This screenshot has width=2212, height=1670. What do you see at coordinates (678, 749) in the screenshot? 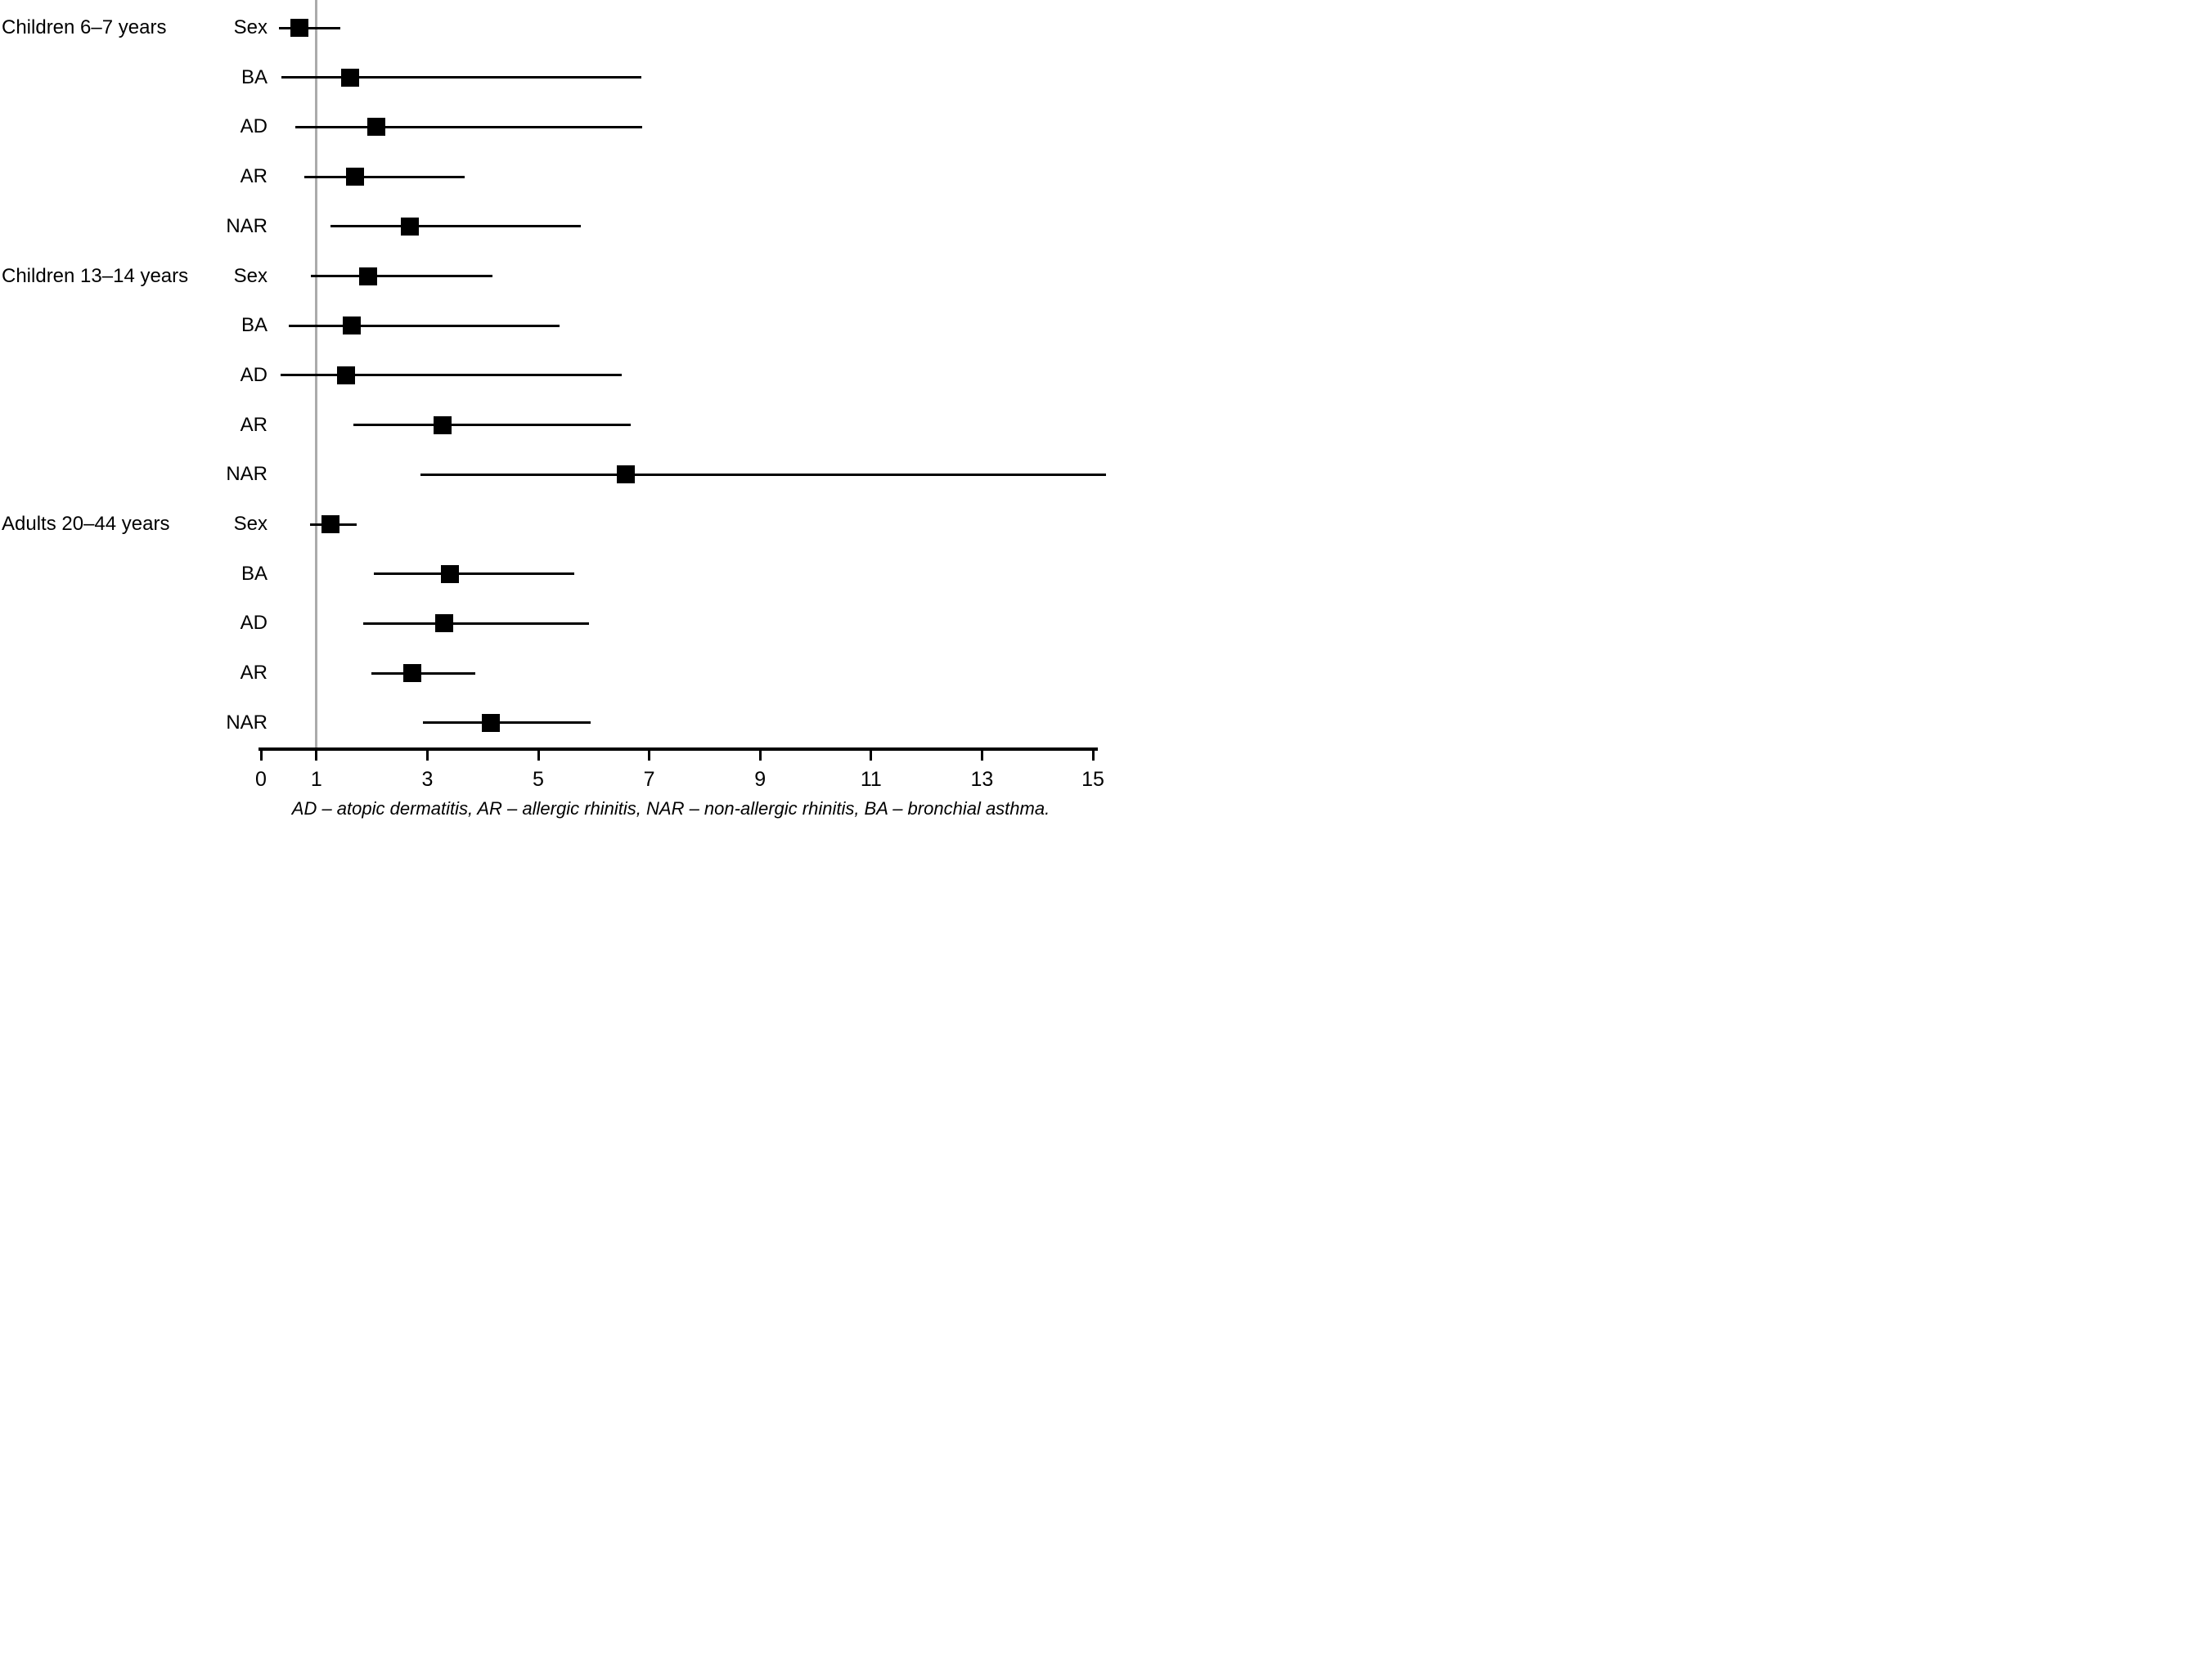
I see `x-axis-line` at bounding box center [678, 749].